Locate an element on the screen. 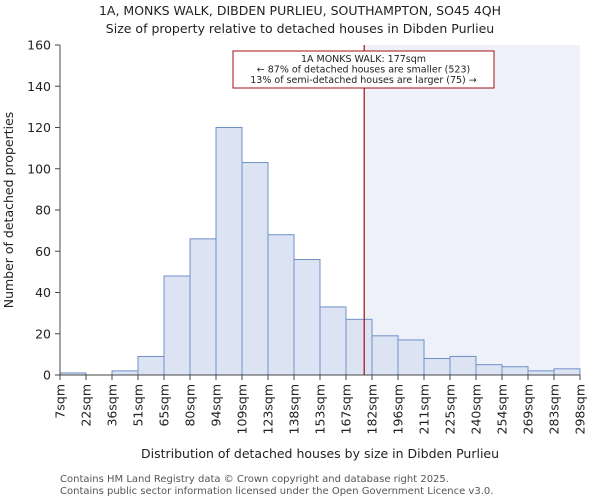 The image size is (600, 500). bar-269sqm is located at coordinates (541, 373).